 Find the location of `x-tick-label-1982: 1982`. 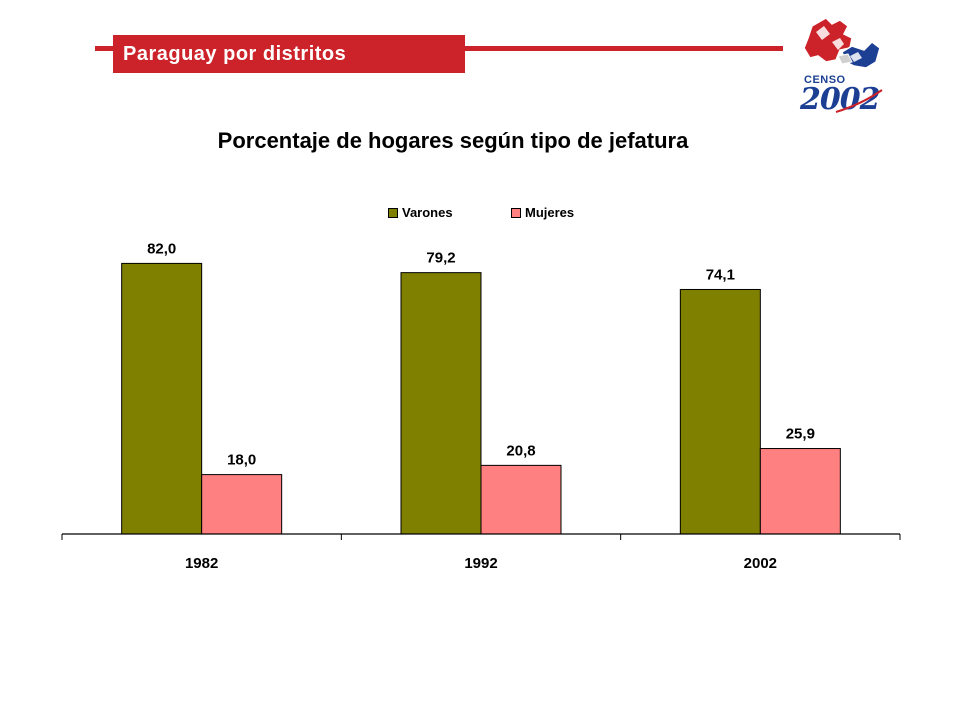

x-tick-label-1982: 1982 is located at coordinates (201, 563).